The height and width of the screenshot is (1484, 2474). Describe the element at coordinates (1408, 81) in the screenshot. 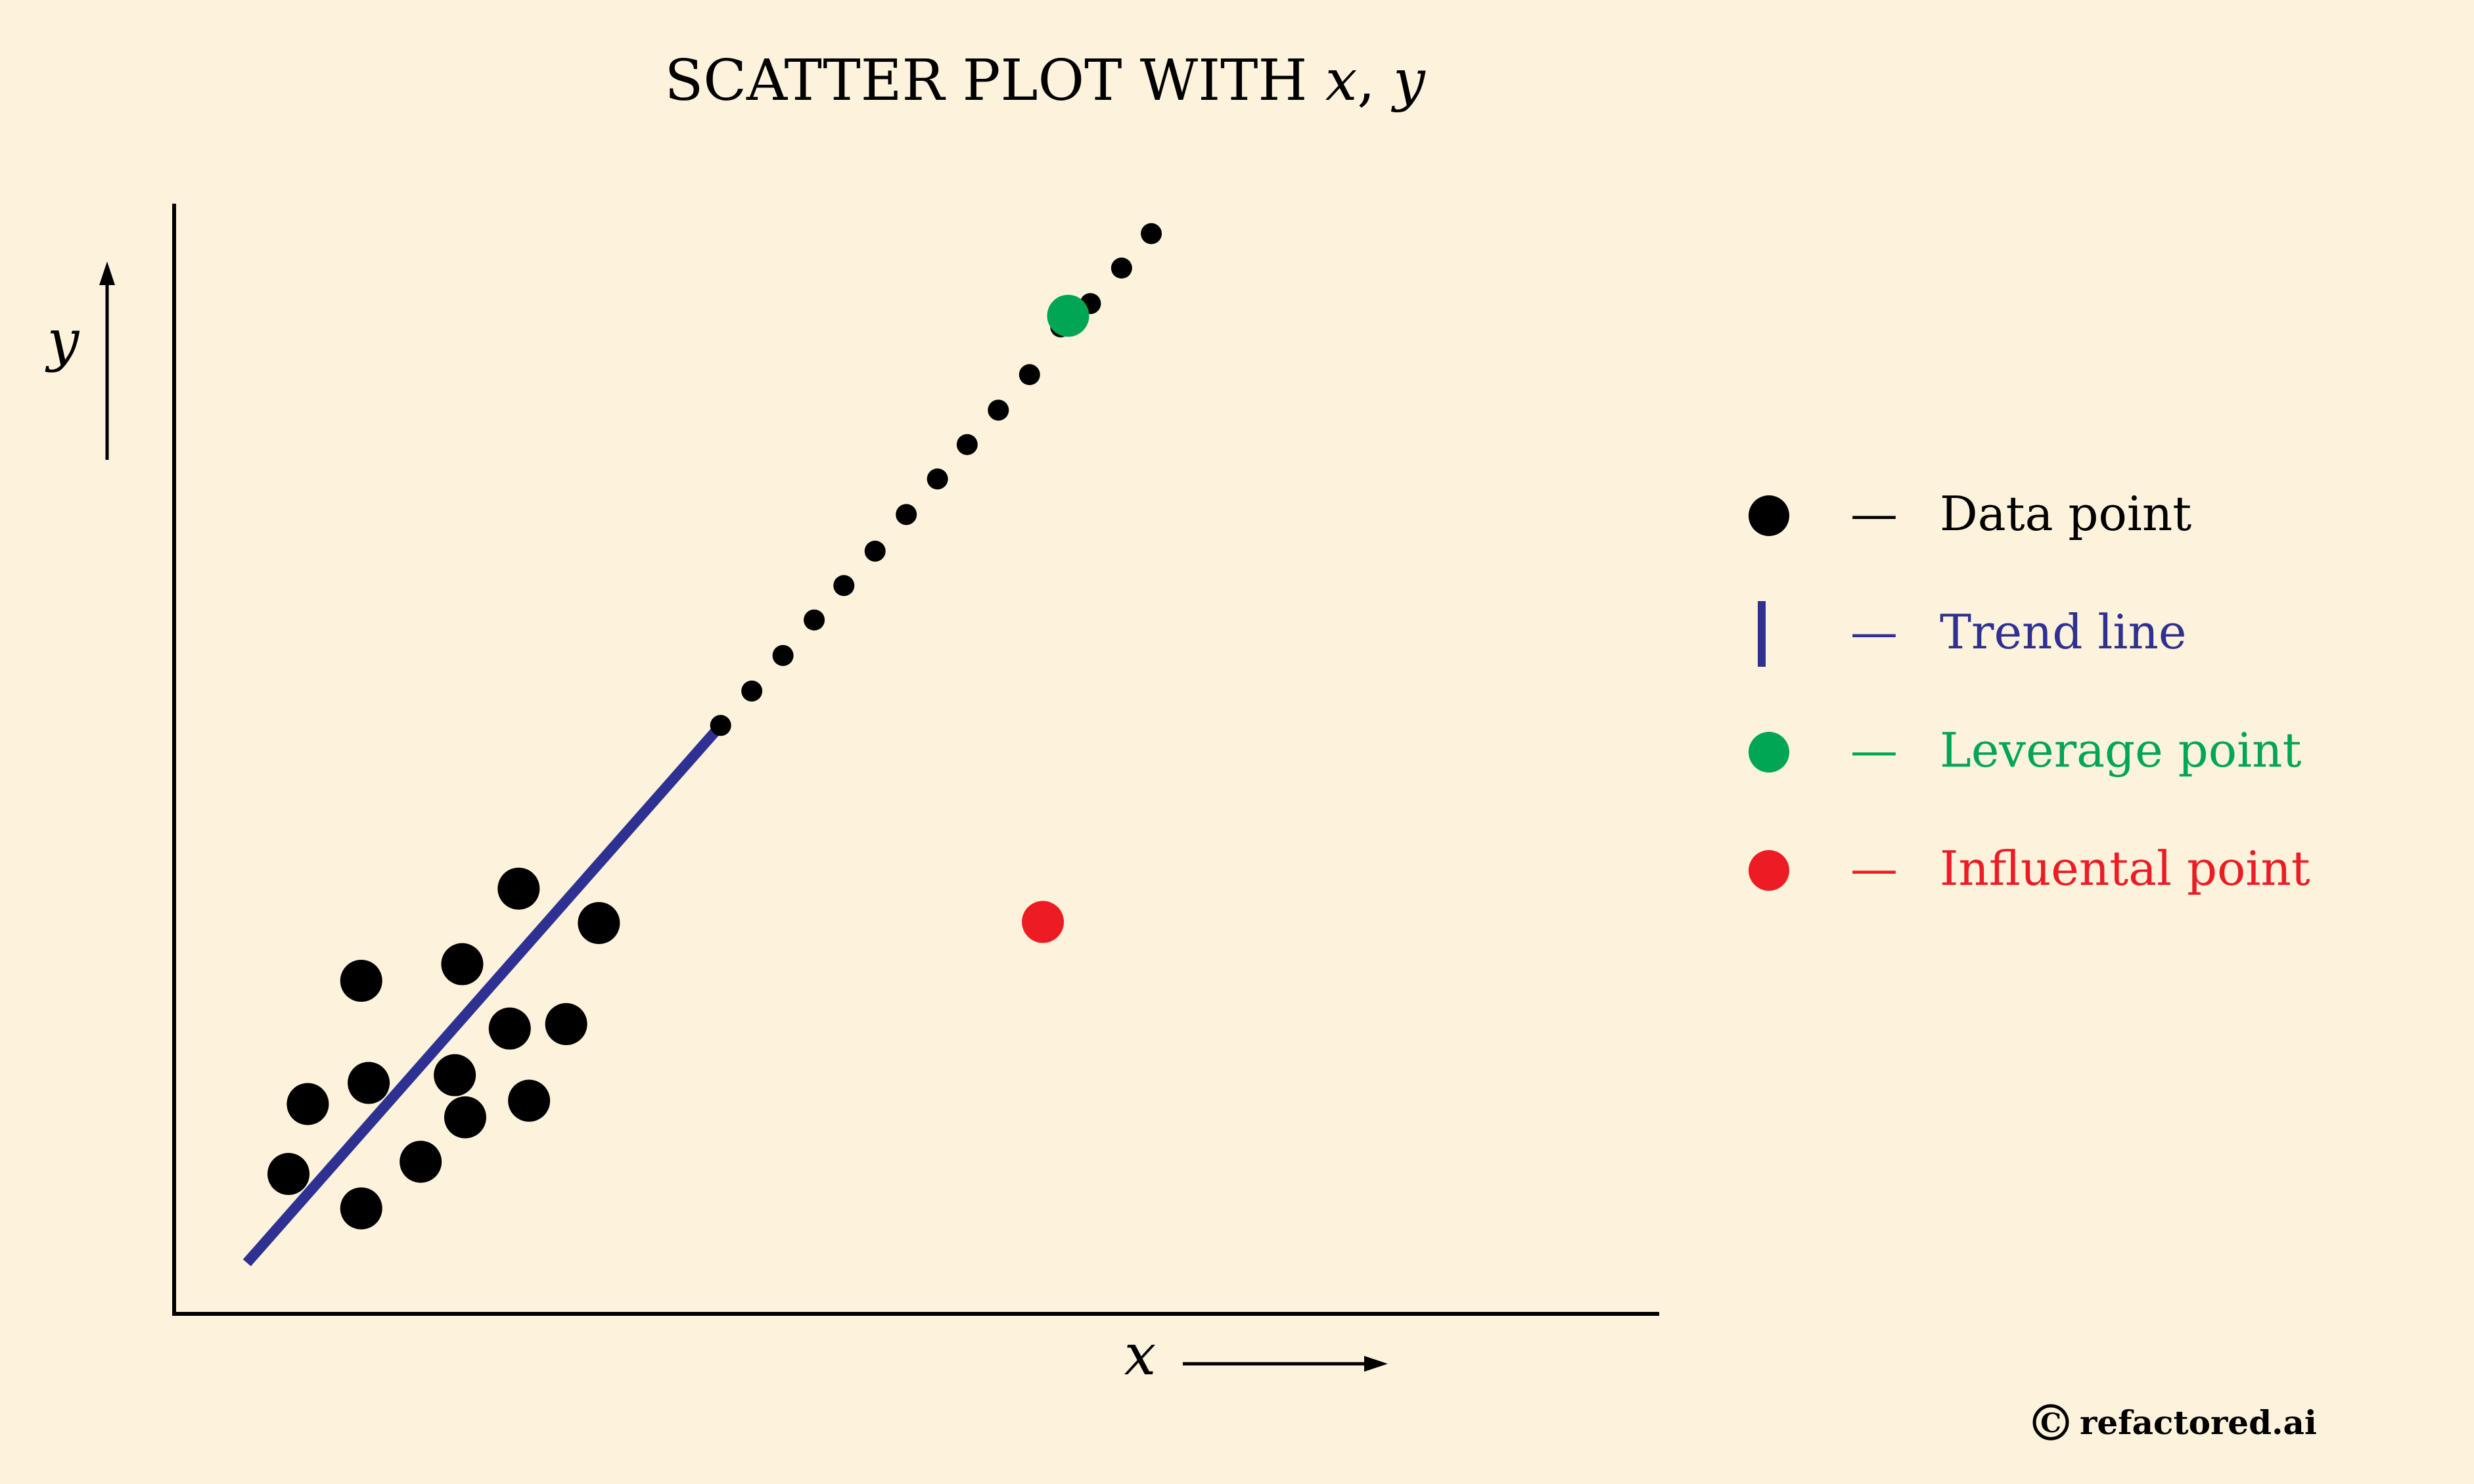

I see `chart-title-y: y` at that location.